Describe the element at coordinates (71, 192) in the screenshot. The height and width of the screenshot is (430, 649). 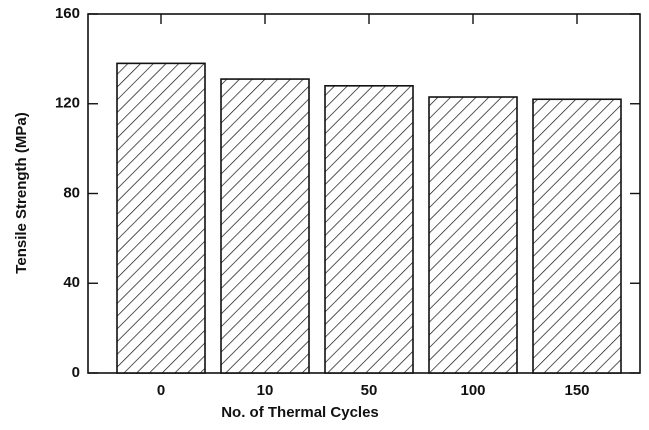
I see `y-tick-label: 80` at that location.